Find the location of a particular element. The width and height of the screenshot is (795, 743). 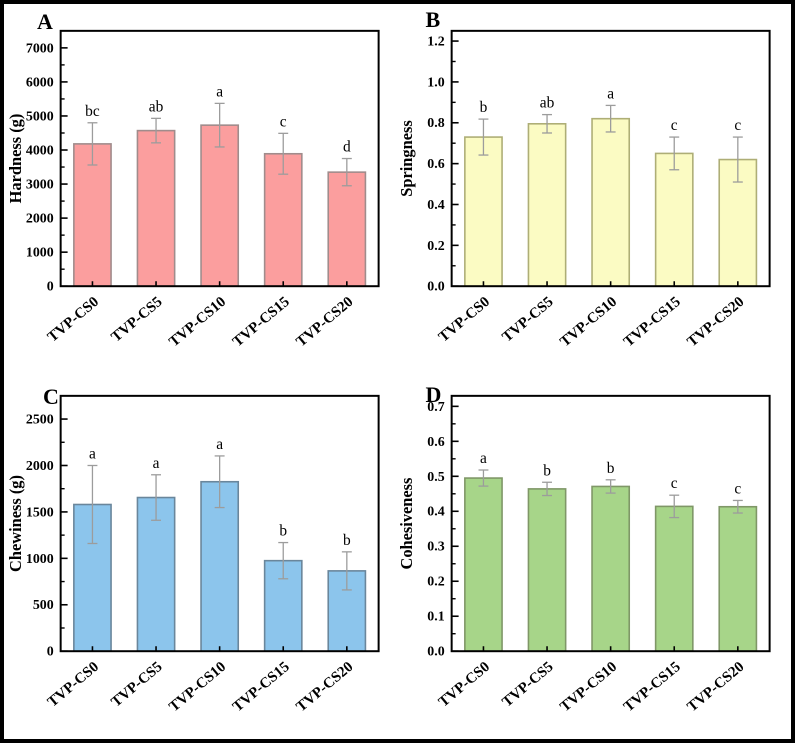

svg-text: 2500 is located at coordinates (40, 419).